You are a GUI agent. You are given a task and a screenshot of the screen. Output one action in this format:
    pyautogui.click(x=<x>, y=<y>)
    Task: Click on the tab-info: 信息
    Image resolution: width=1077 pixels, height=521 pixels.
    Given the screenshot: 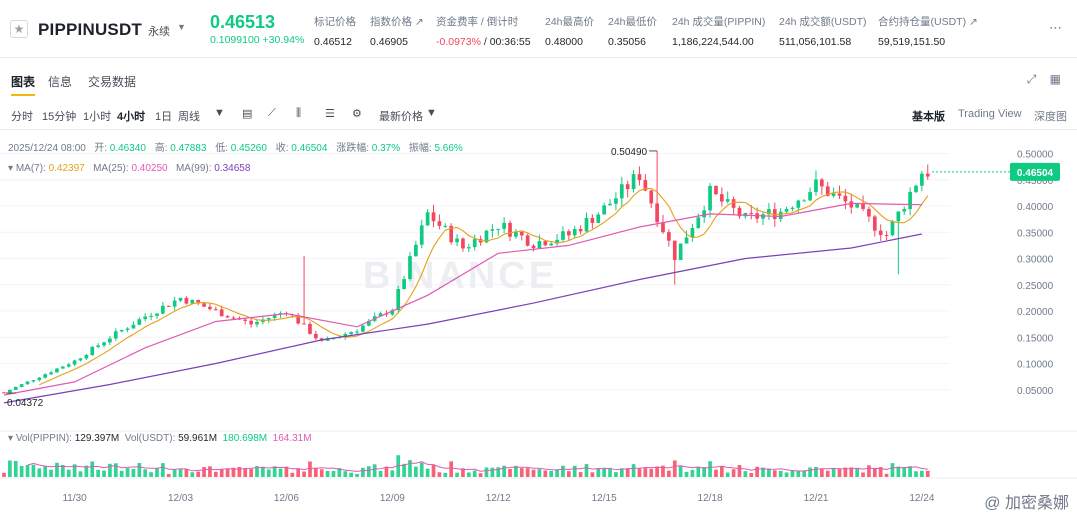 What is the action you would take?
    pyautogui.click(x=60, y=82)
    